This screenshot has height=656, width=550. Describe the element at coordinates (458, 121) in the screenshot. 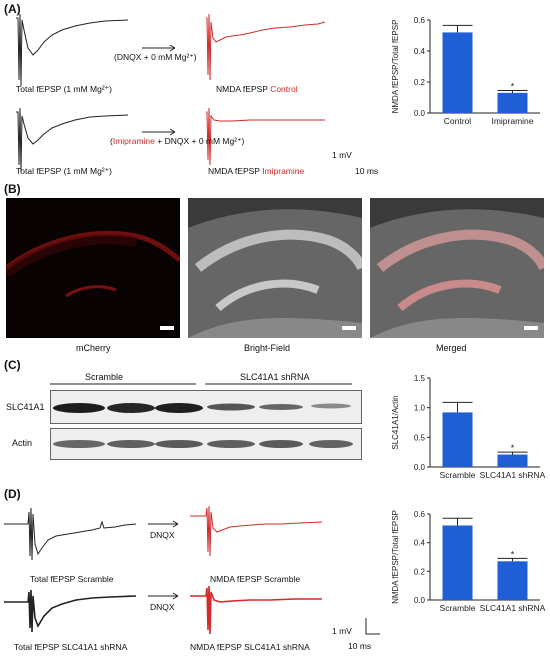

I see `category-label: Control` at that location.